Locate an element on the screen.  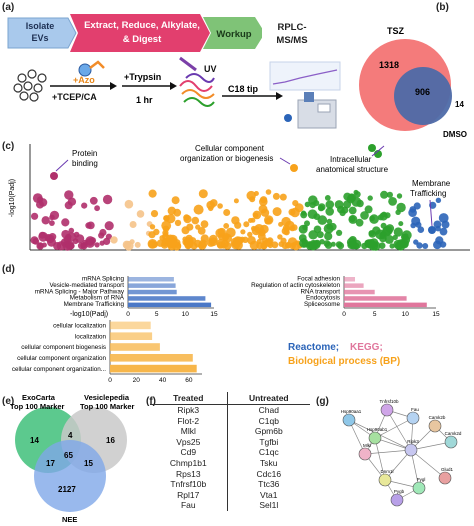
annot-cc-org-2: organization or biogenesis is located at coordinates (226, 158).